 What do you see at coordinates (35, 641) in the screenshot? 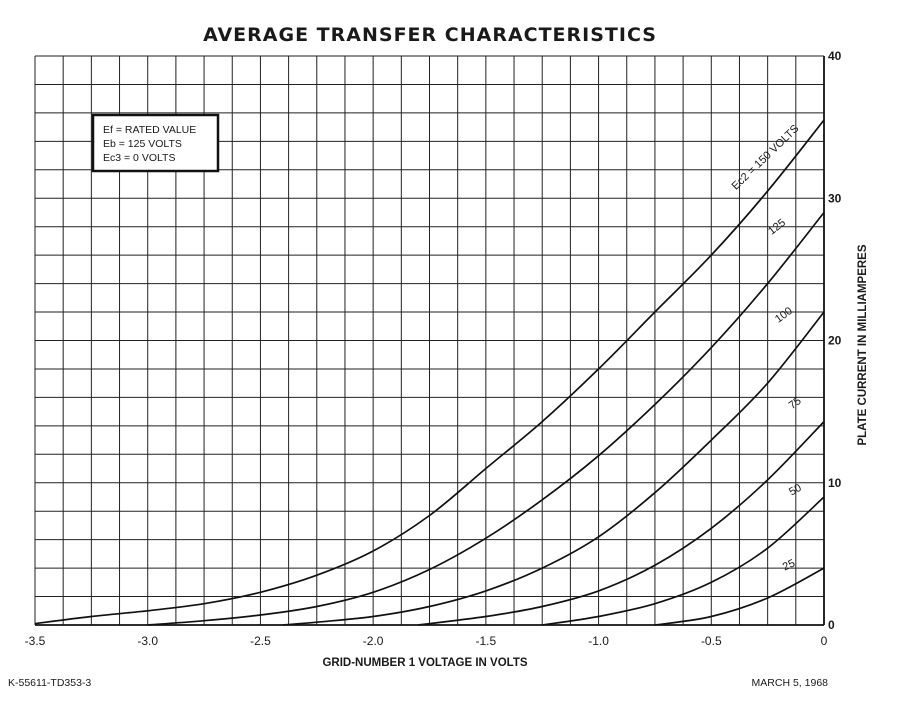
I see `x-tick-label: -3.5` at bounding box center [35, 641].